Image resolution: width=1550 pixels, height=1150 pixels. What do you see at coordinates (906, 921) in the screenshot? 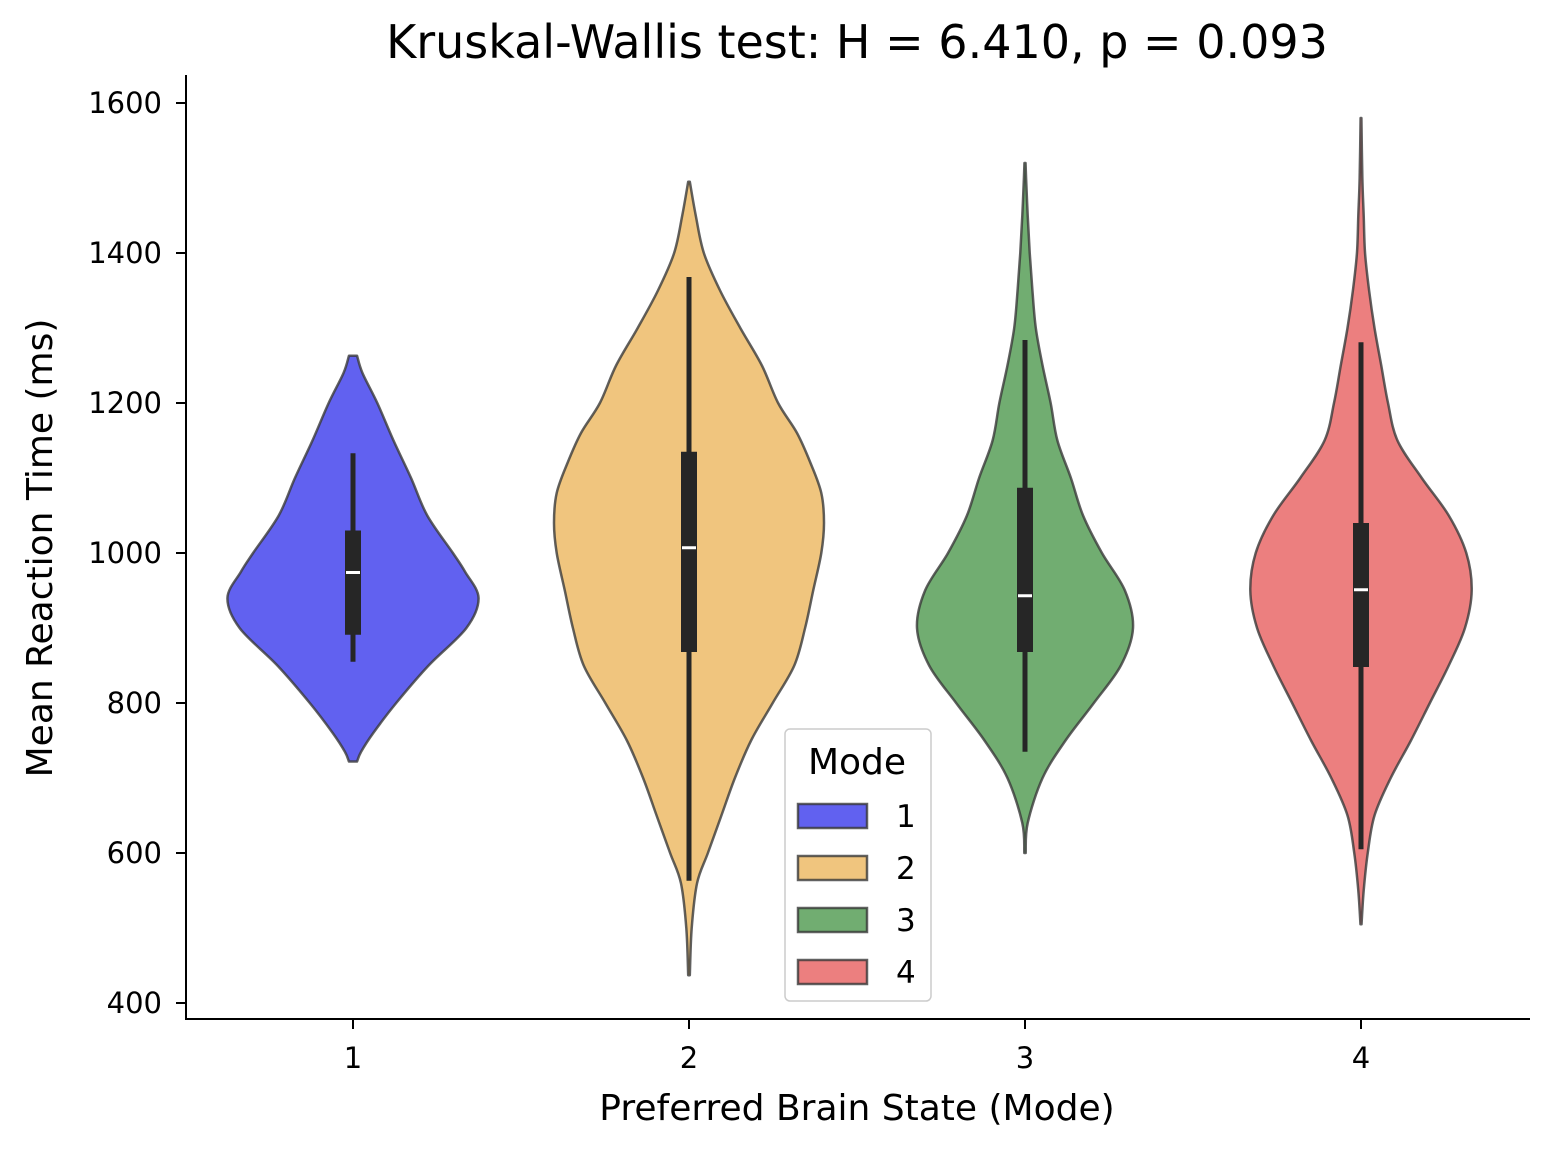
I see `legend-label-3: 3` at bounding box center [906, 921].